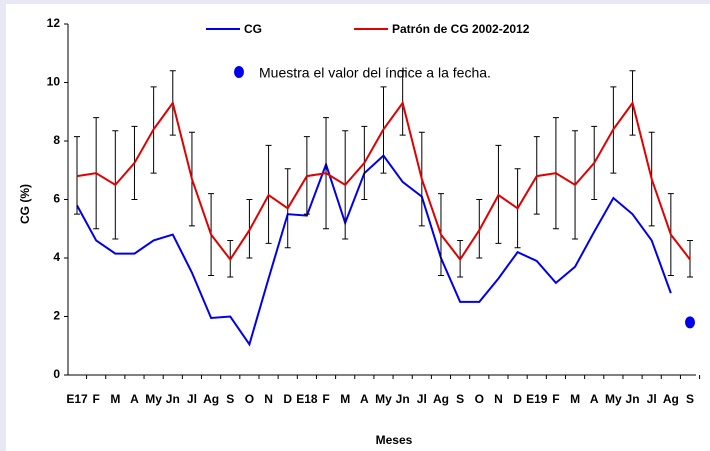 Image resolution: width=710 pixels, height=451 pixels. Describe the element at coordinates (54, 82) in the screenshot. I see `y-tick-label: 10` at that location.